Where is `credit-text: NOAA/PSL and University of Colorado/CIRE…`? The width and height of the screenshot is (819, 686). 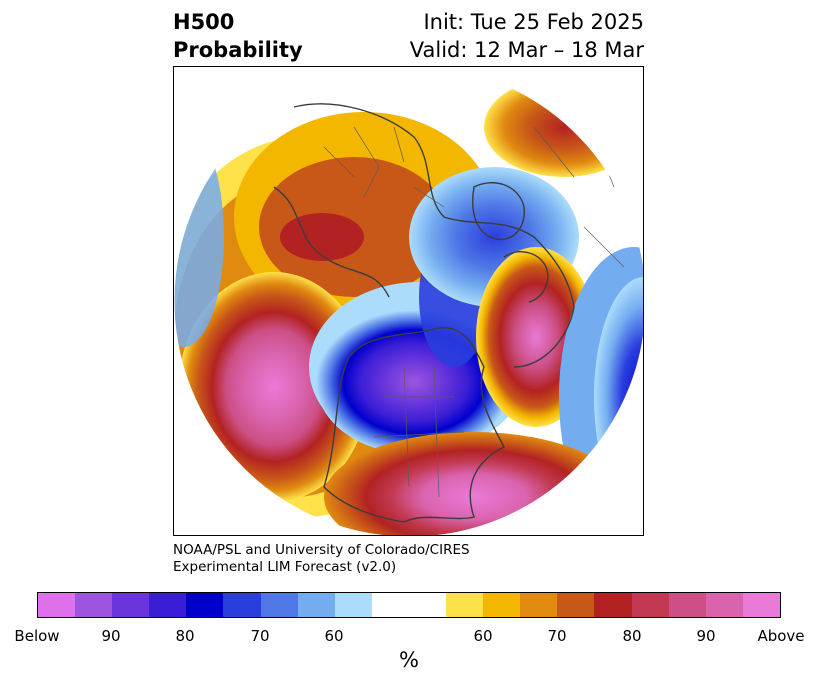 credit-text: NOAA/PSL and University of Colorado/CIRE… is located at coordinates (321, 559).